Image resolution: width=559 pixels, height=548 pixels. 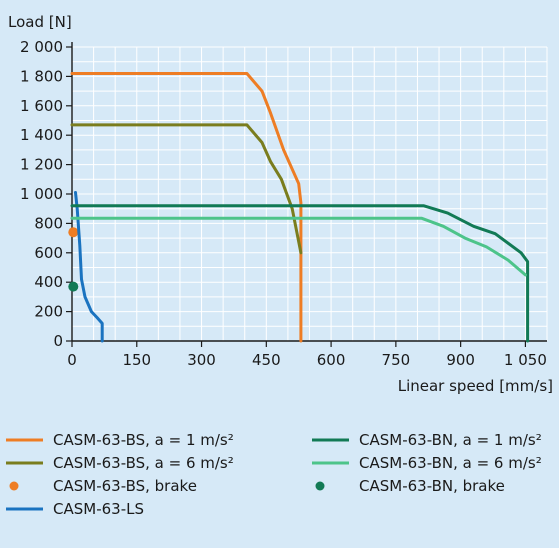 I want to click on y-tick-label: 0, so click(x=58, y=341).